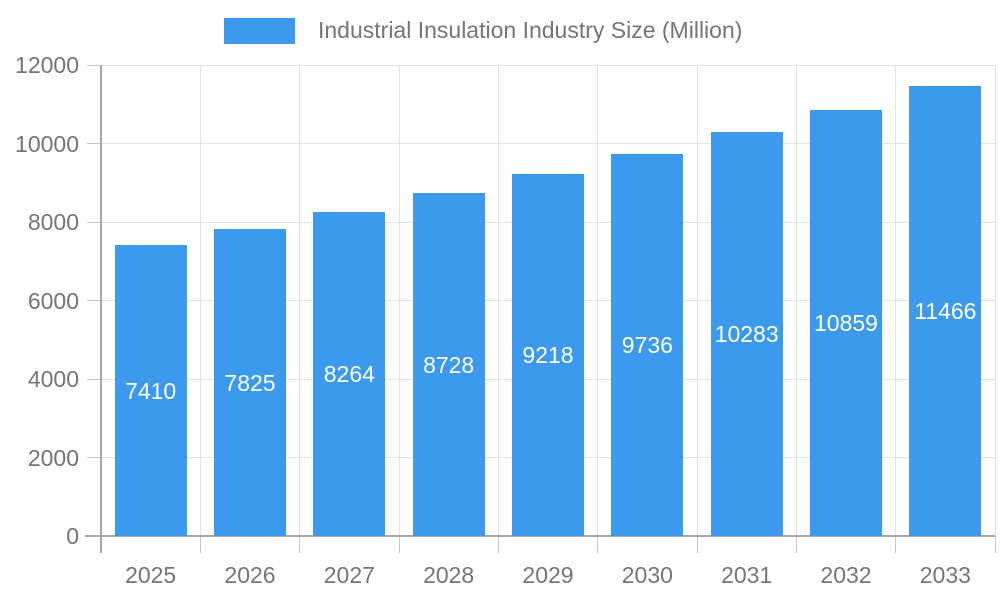  I want to click on bar-2029, so click(548, 355).